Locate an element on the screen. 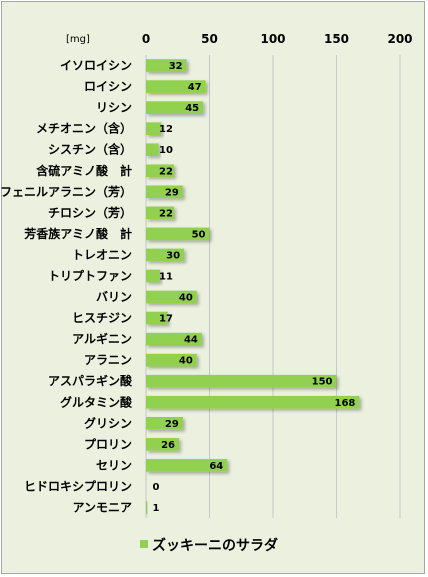 Image resolution: width=428 pixels, height=577 pixels. data-label: 30 is located at coordinates (173, 255).